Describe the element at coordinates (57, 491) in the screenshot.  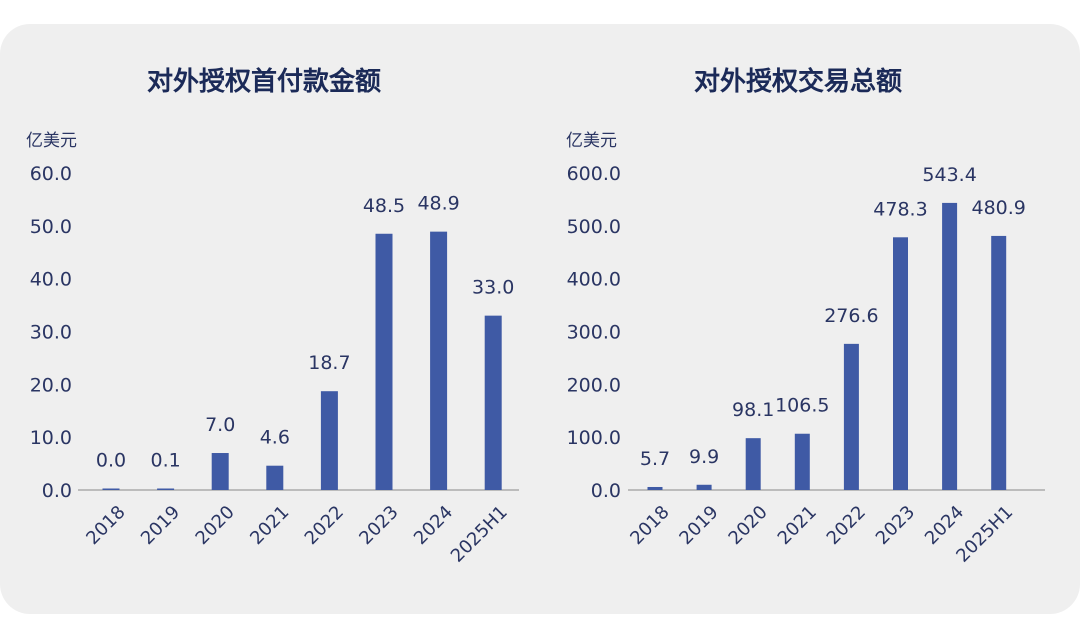
I see `chart-left-ytick: 0.0` at that location.